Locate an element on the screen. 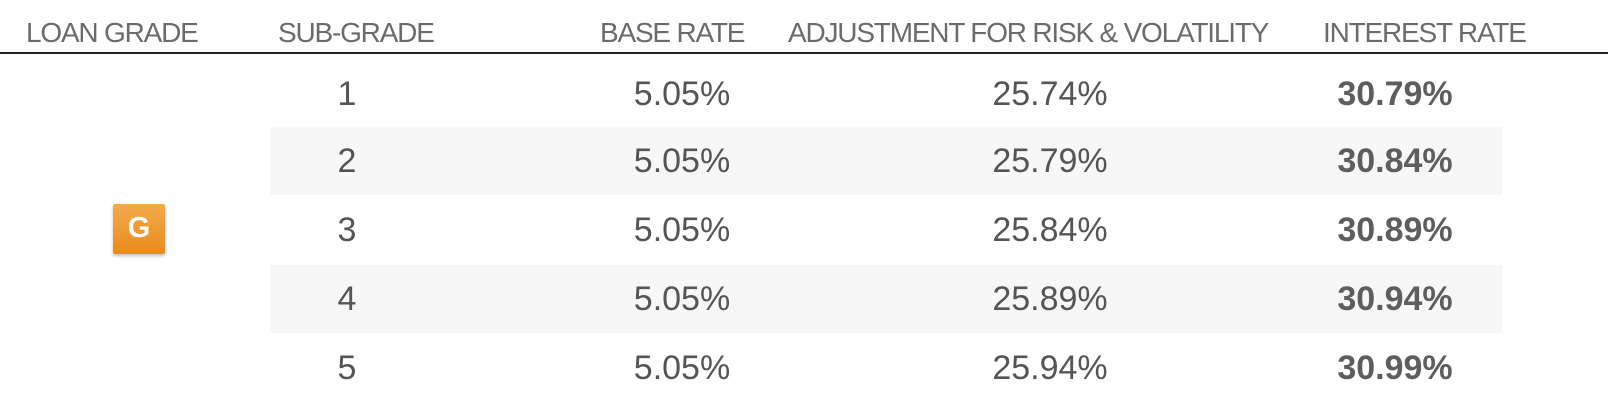 Image resolution: width=1608 pixels, height=418 pixels. sub-grade-cell: 1 is located at coordinates (347, 94).